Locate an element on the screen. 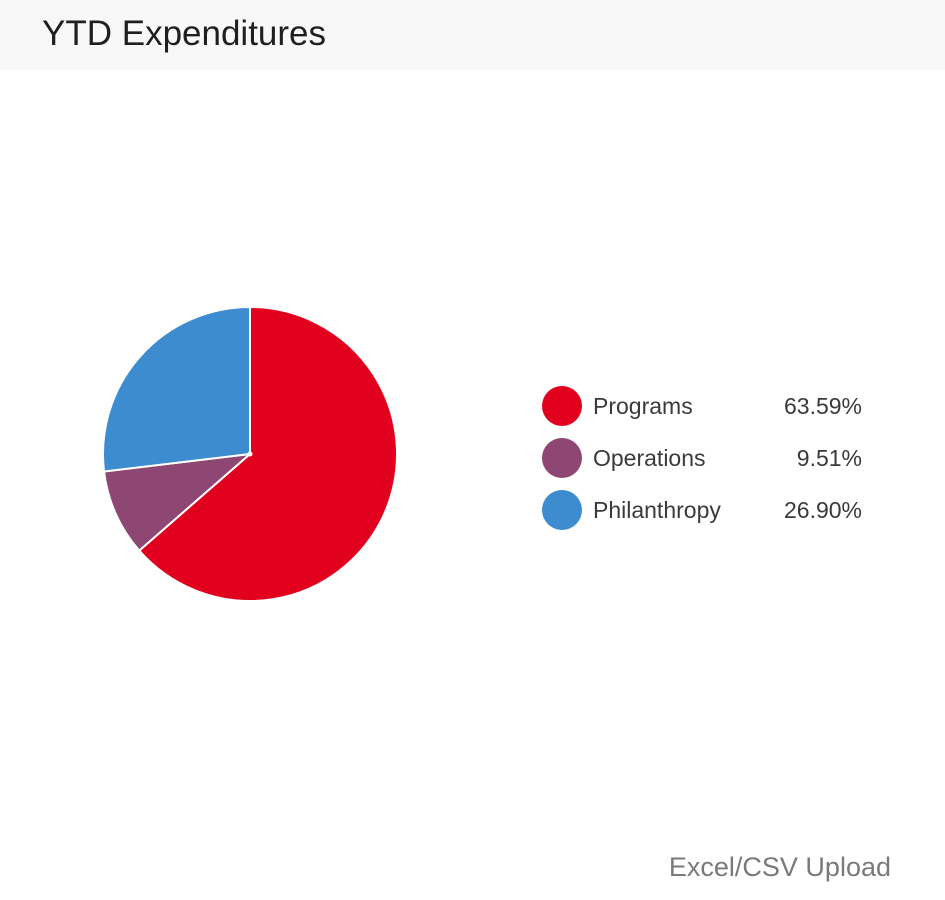 The image size is (945, 900). pie-slice-philanthropy is located at coordinates (176, 389).